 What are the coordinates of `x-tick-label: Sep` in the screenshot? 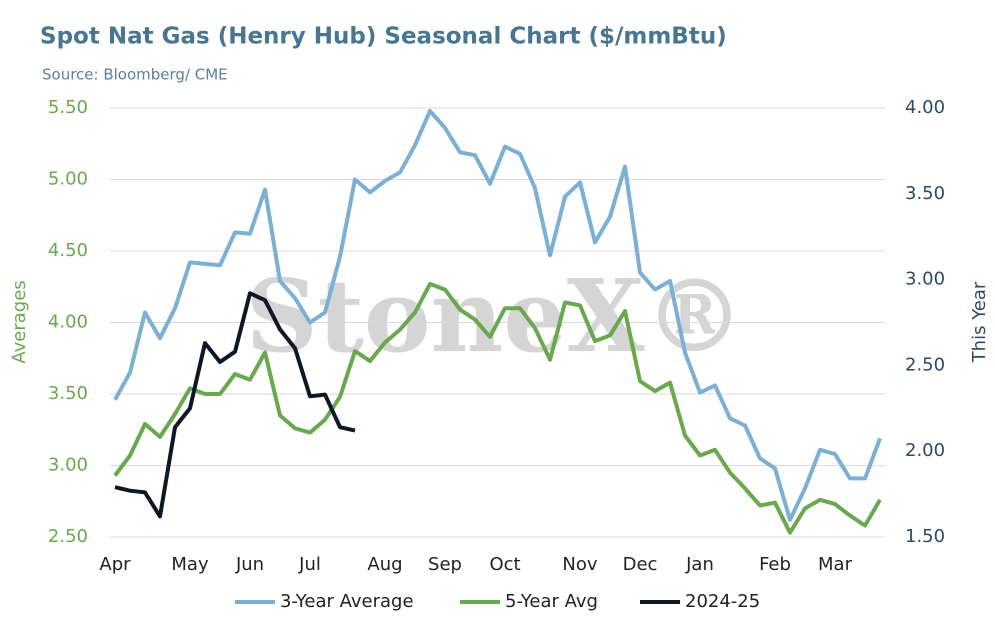 It's located at (445, 564).